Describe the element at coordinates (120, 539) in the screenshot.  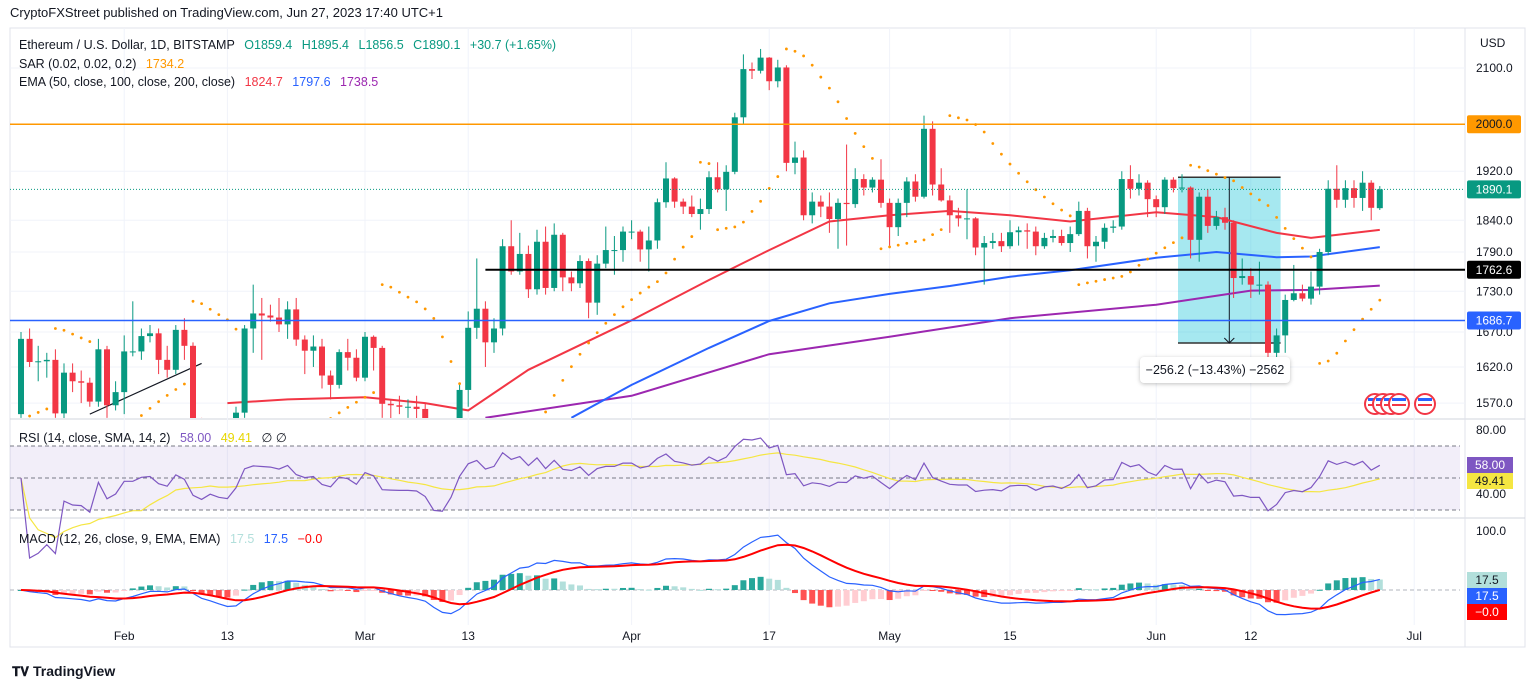
I see `macd-label: MACD (12, 26, close, 9, EMA, EMA)` at that location.